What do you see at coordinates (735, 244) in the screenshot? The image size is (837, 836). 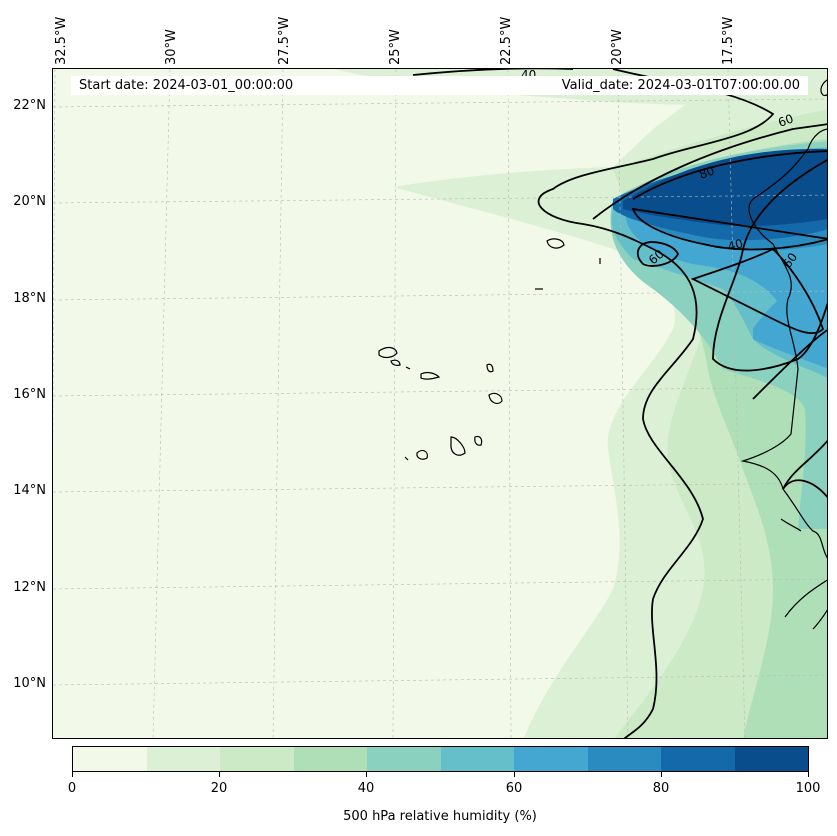 I see `contour-label: 40` at bounding box center [735, 244].